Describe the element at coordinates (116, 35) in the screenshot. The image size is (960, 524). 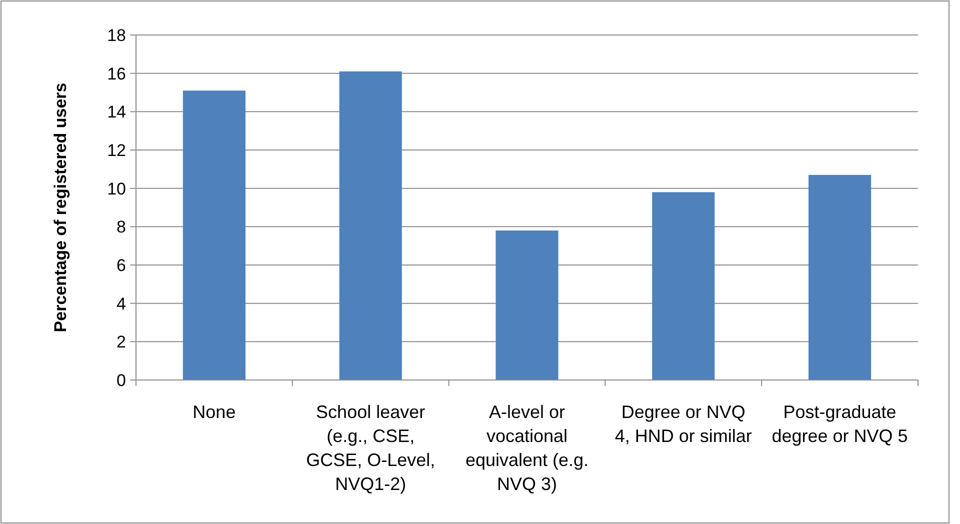
I see `y-tick-label: 18` at that location.